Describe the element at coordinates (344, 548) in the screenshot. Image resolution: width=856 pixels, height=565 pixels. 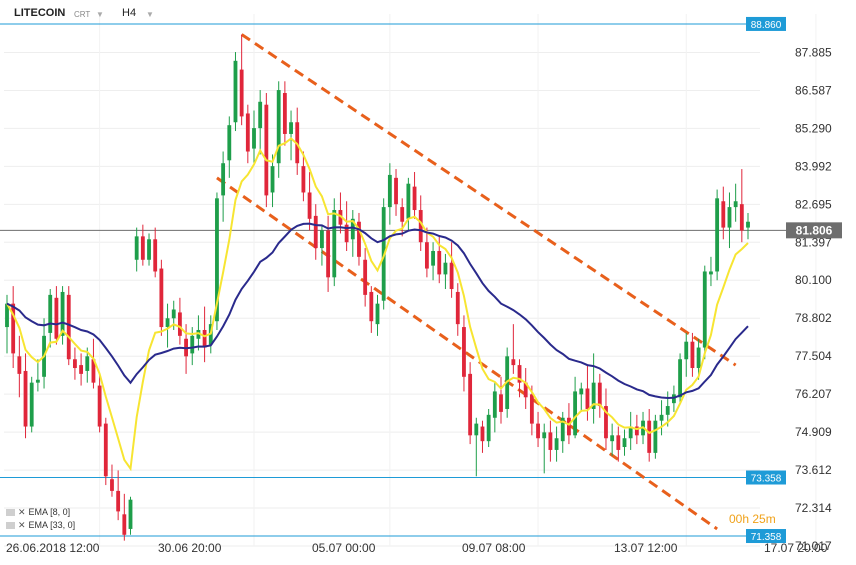
I see `x-tick-label: 05.07 00:00` at that location.